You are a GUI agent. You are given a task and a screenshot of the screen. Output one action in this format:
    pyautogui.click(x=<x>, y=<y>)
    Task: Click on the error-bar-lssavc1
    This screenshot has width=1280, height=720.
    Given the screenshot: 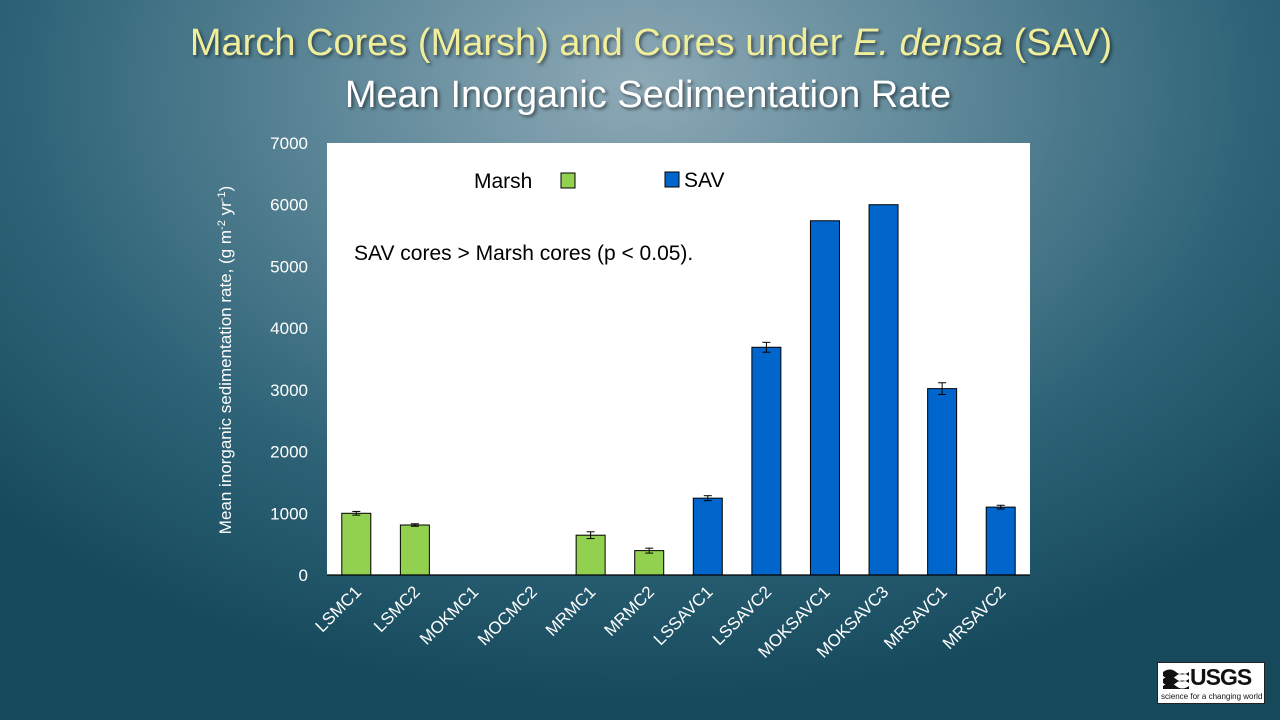 What is the action you would take?
    pyautogui.click(x=707, y=498)
    